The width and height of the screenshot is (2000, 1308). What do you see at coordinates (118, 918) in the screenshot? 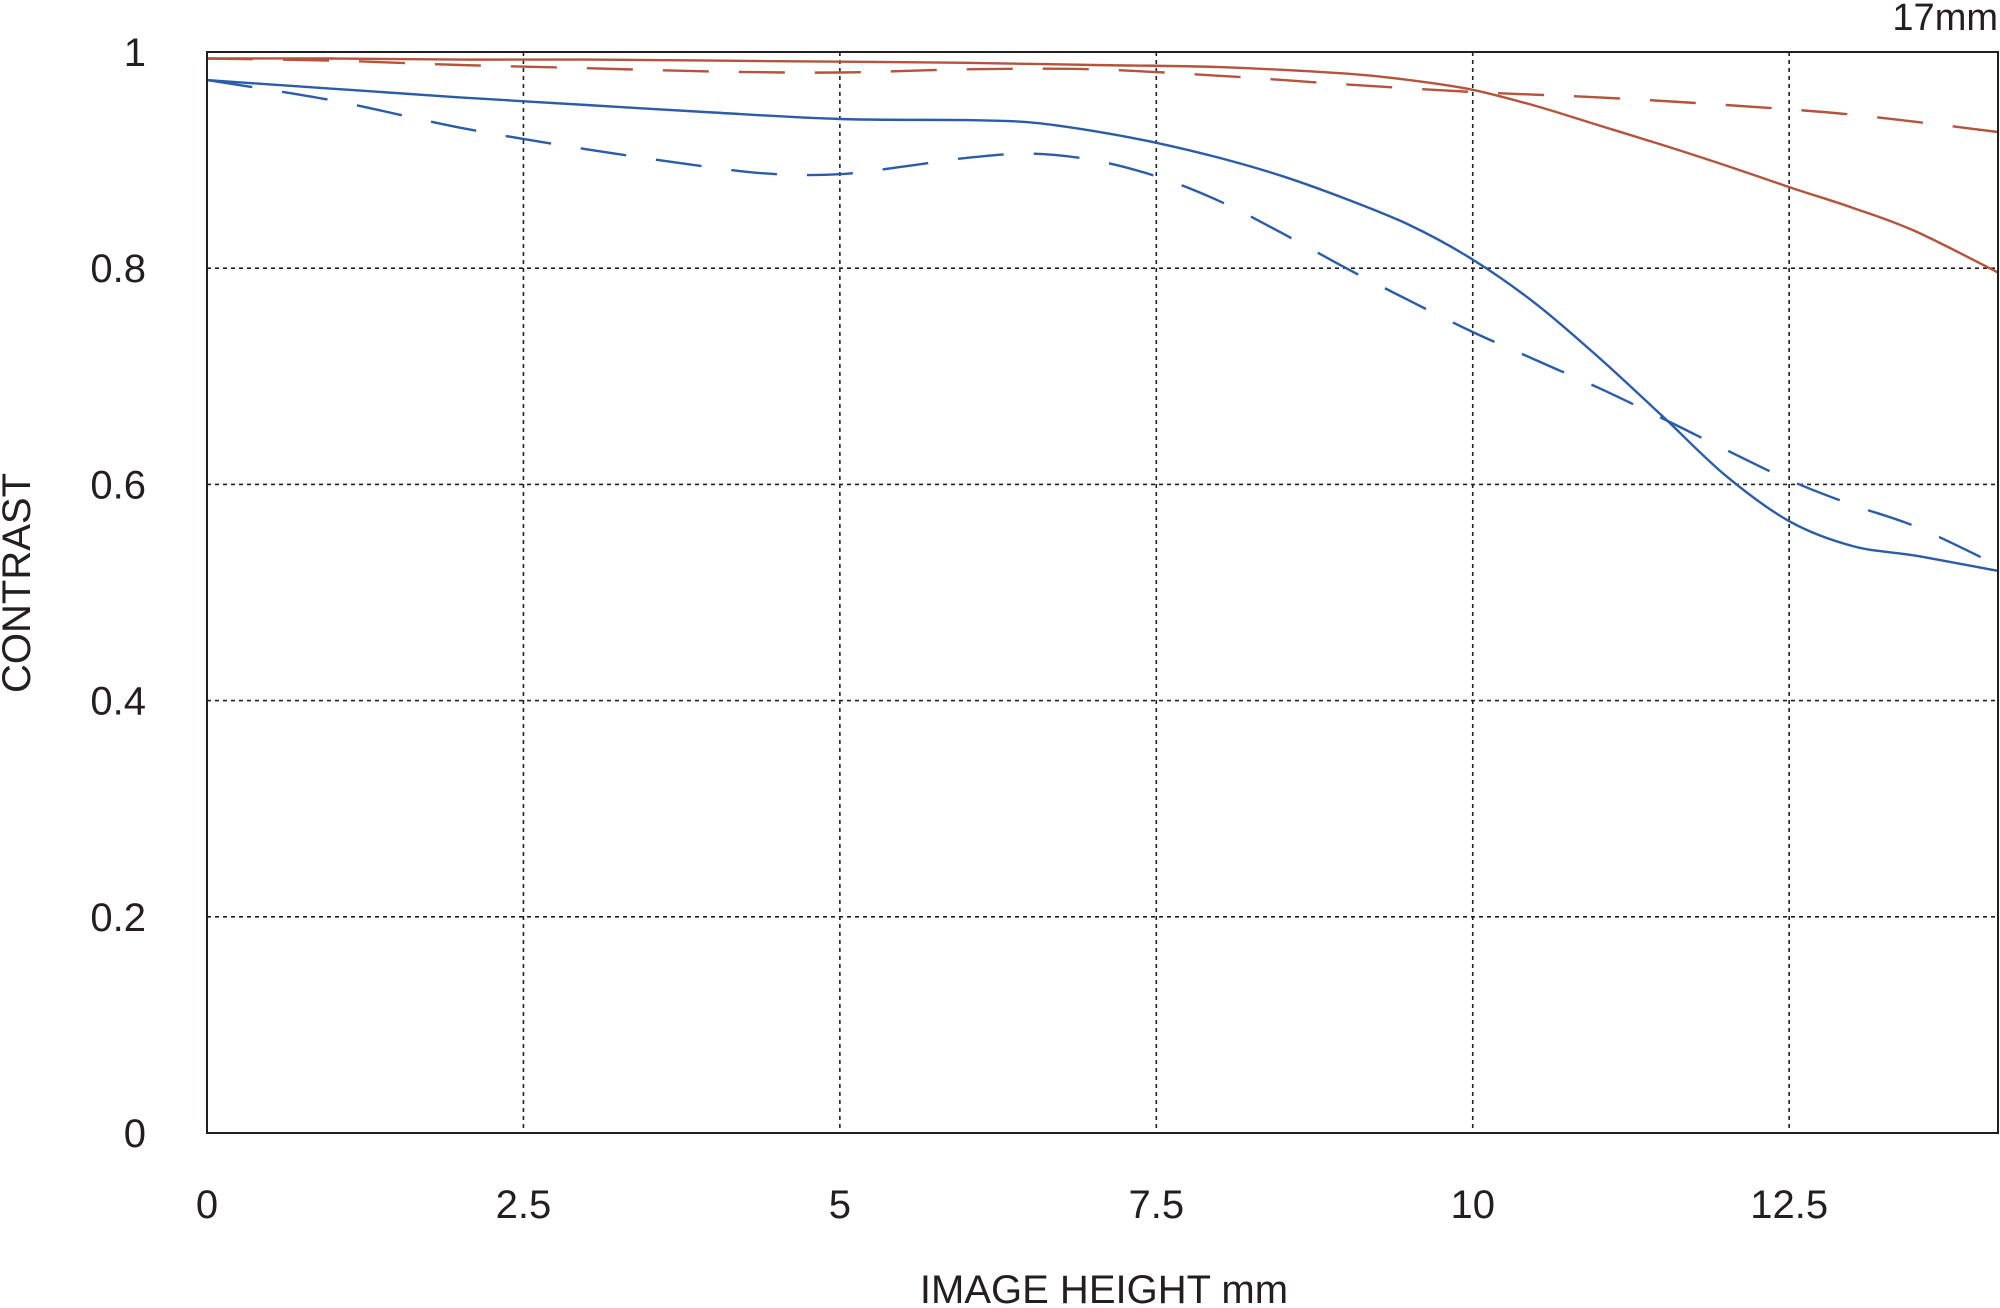
I see `y-tick-label: 0.2` at bounding box center [118, 918].